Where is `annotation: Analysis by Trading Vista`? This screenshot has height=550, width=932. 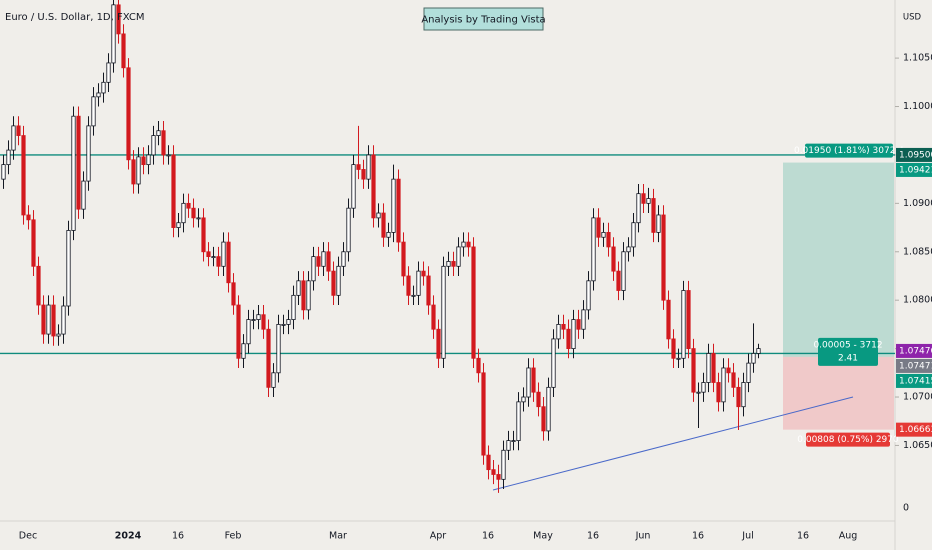 annotation: Analysis by Trading Vista is located at coordinates (483, 20).